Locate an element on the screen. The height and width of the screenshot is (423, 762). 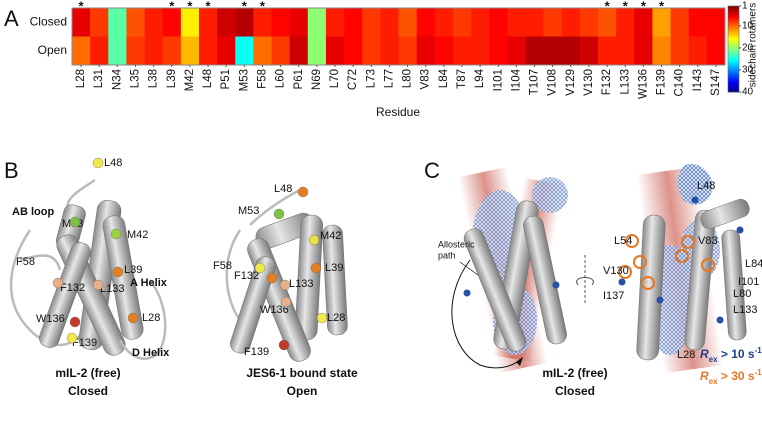
residue-label: Open is located at coordinates (302, 391).